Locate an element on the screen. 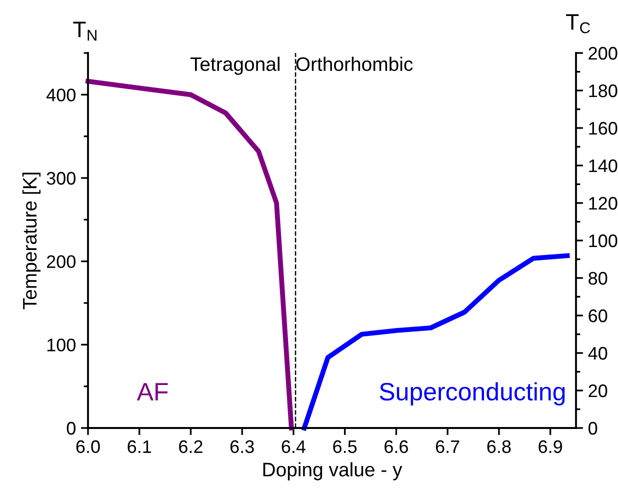 Image resolution: width=618 pixels, height=494 pixels. y2-tick-label: 100 is located at coordinates (603, 241).